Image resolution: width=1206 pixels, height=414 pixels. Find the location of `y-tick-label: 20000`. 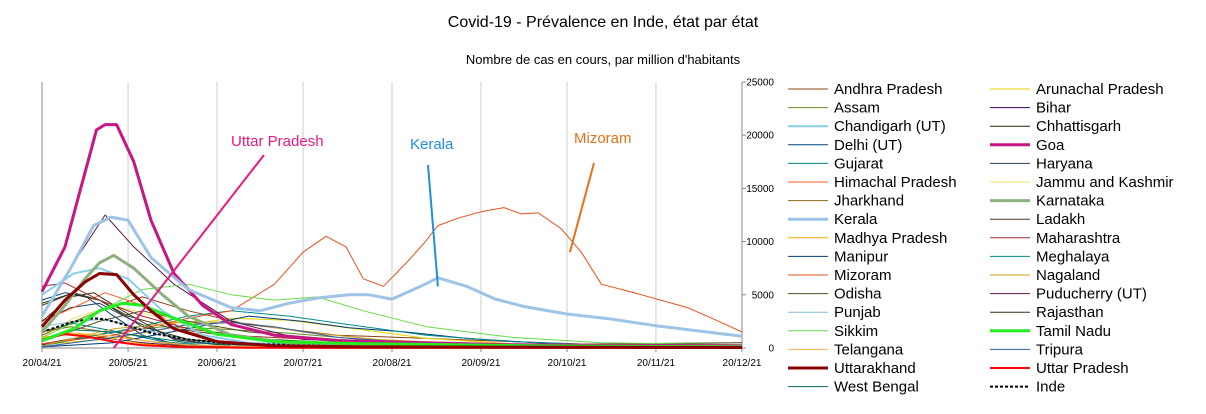

y-tick-label: 20000 is located at coordinates (760, 136).